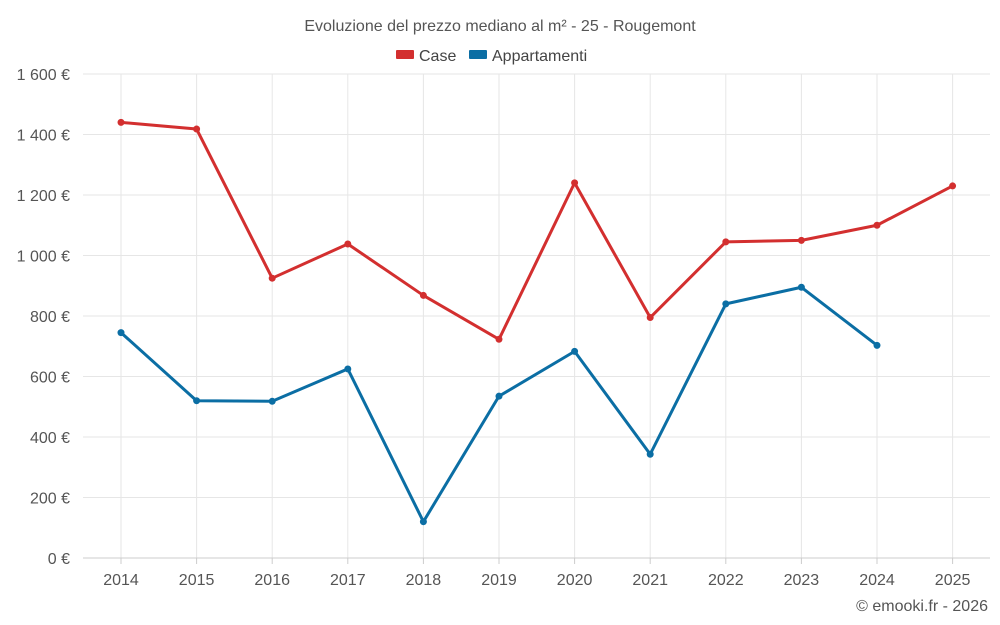 Image resolution: width=1000 pixels, height=625 pixels. What do you see at coordinates (348, 580) in the screenshot?
I see `x-tick-label: 2017` at bounding box center [348, 580].